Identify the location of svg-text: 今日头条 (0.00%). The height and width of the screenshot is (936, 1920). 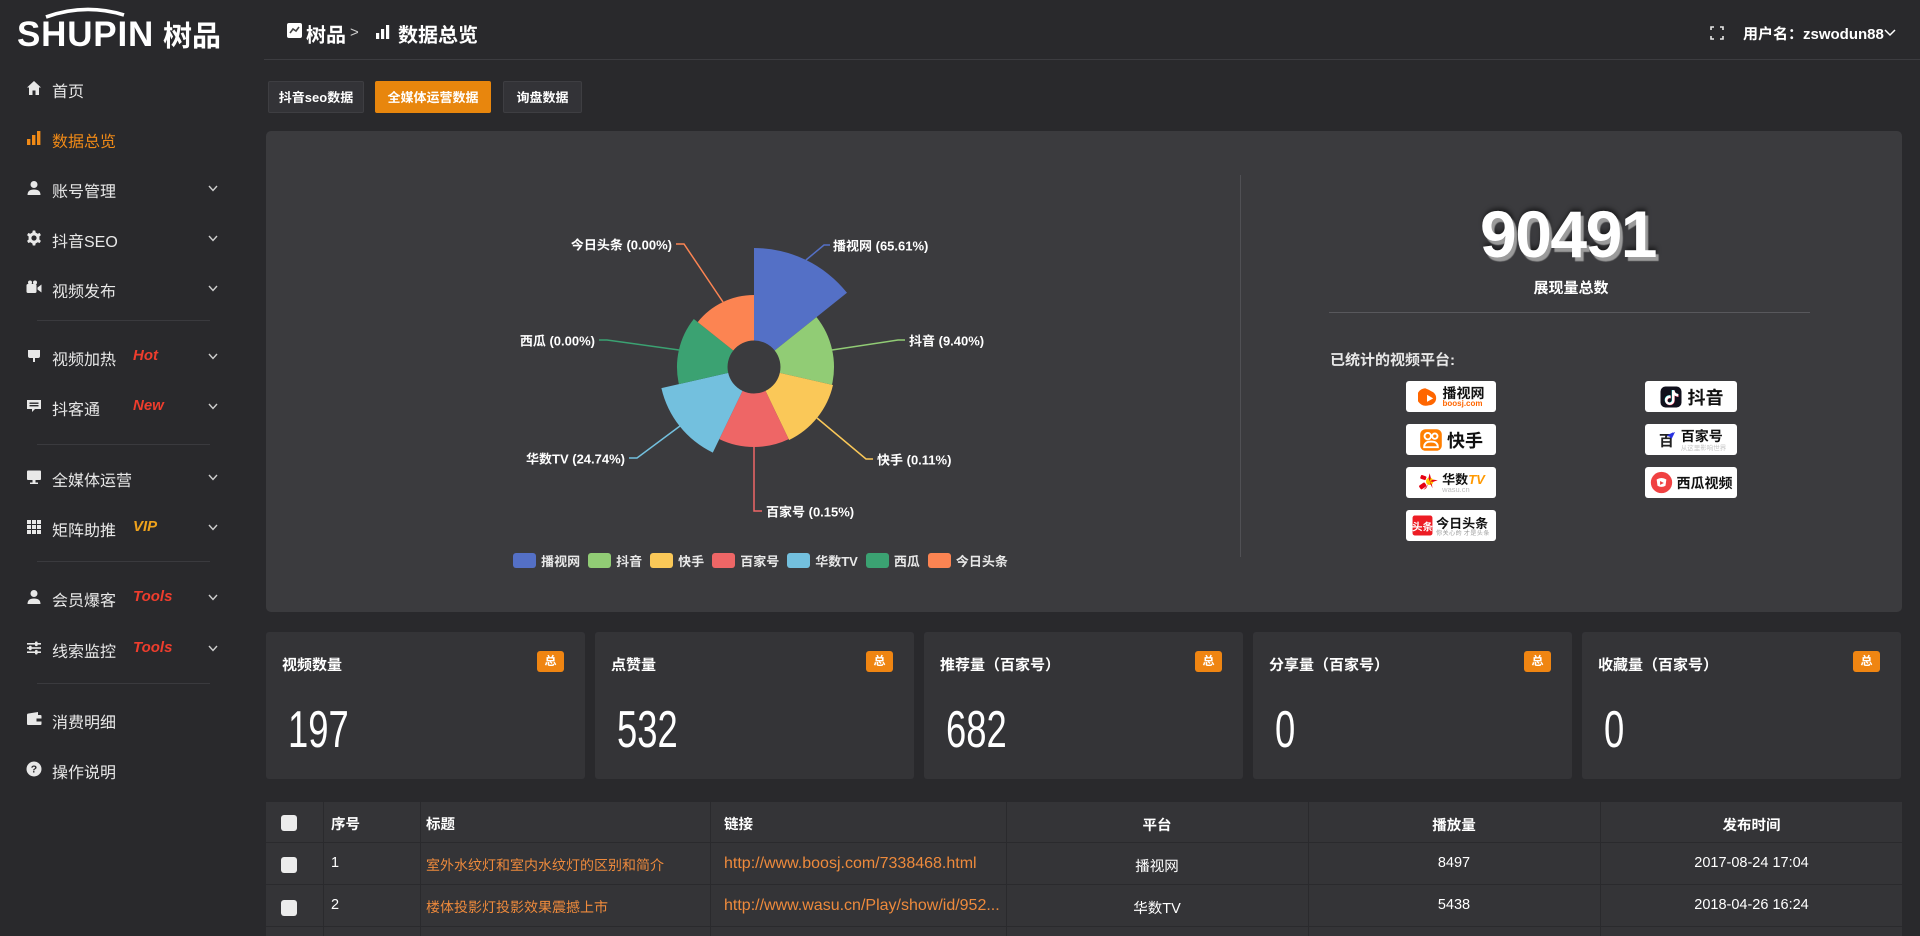
(621, 245).